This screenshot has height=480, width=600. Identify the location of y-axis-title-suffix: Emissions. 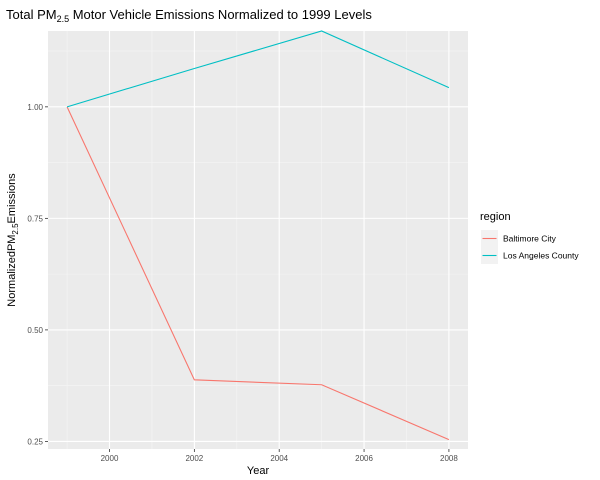
(12, 198).